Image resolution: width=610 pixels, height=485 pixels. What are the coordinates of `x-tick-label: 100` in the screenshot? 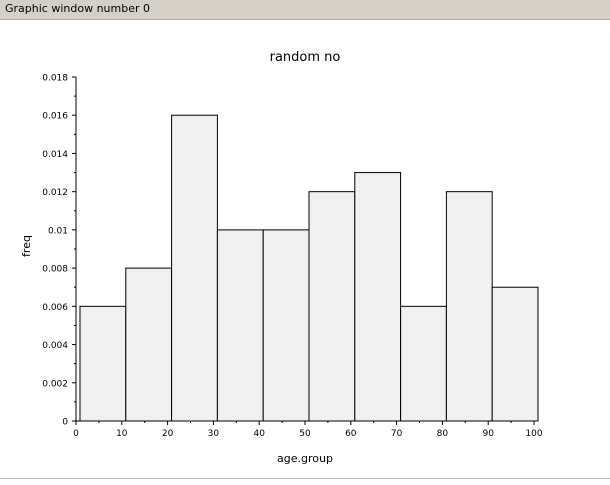 It's located at (533, 434).